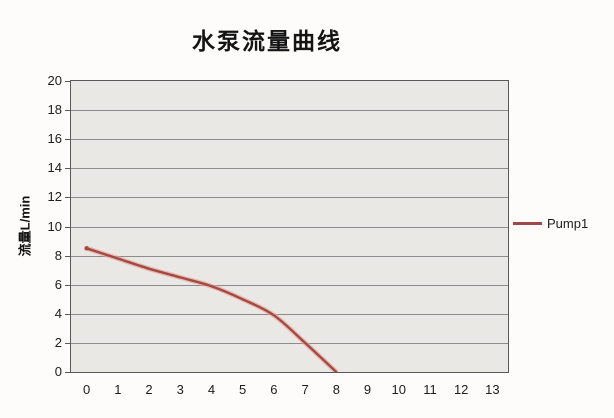 Image resolution: width=614 pixels, height=418 pixels. Describe the element at coordinates (149, 389) in the screenshot. I see `x-tick-label: 2` at that location.